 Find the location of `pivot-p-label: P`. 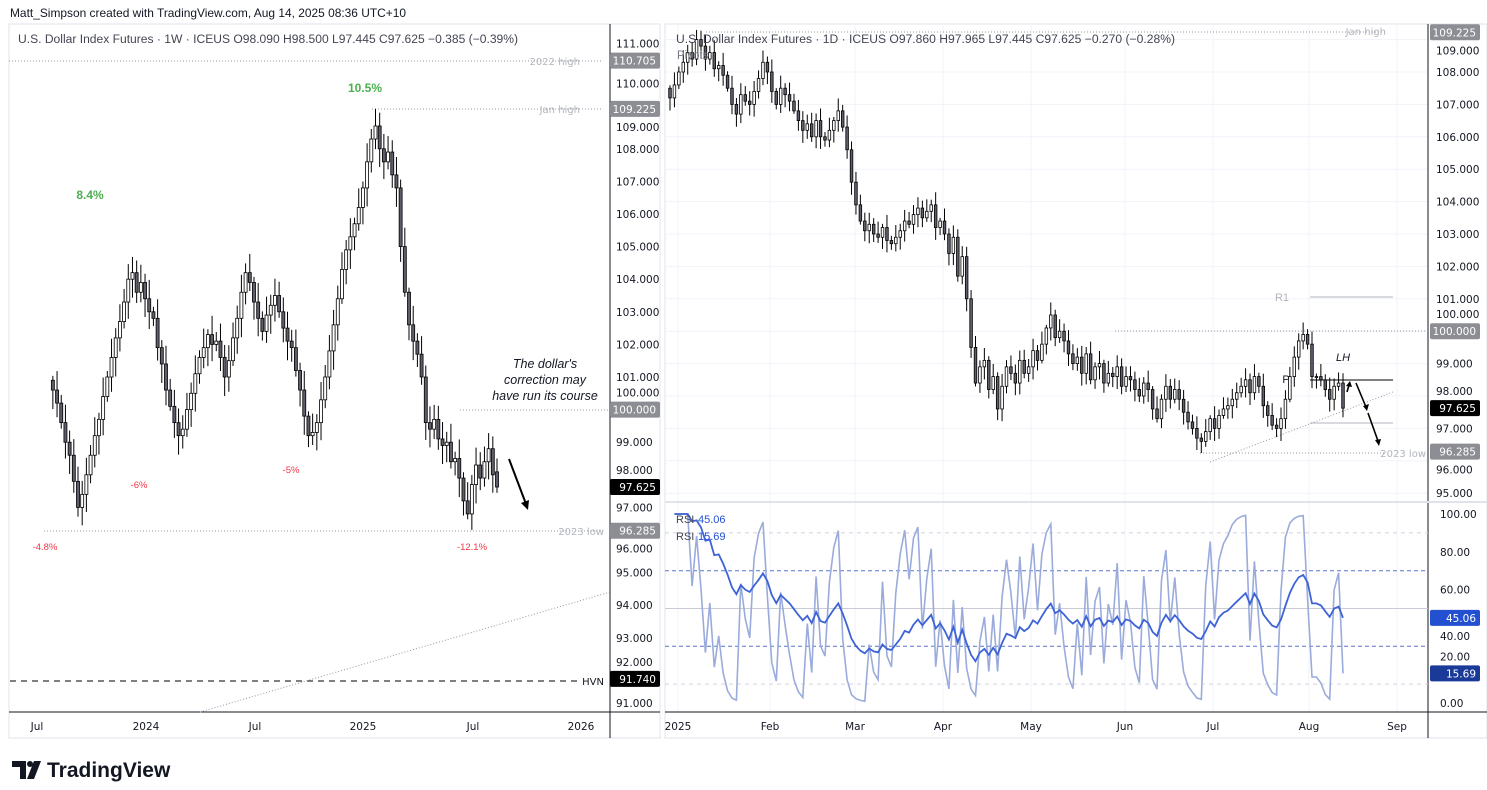

pivot-p-label: P is located at coordinates (1285, 380).